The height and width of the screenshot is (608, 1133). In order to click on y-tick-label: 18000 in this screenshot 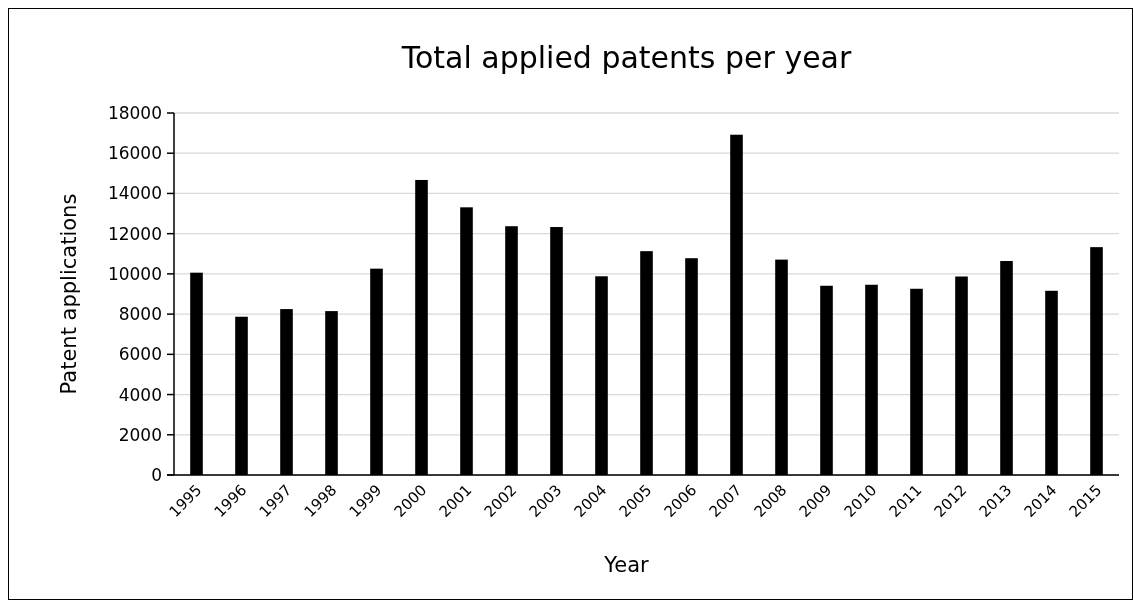, I will do `click(134, 112)`.